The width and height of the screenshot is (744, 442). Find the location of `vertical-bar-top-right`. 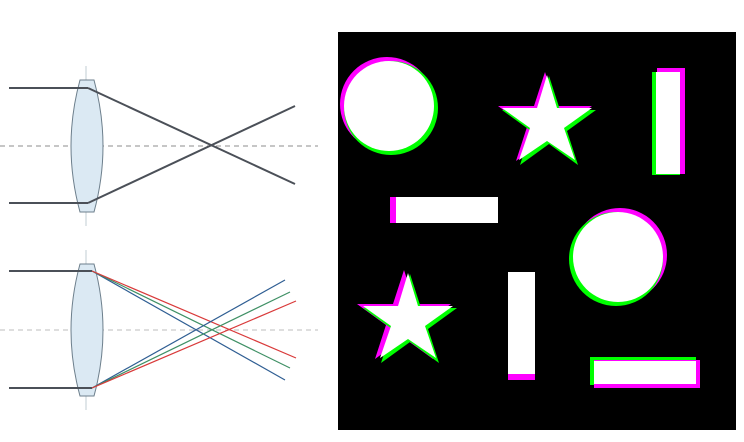

vertical-bar-top-right is located at coordinates (668, 121).